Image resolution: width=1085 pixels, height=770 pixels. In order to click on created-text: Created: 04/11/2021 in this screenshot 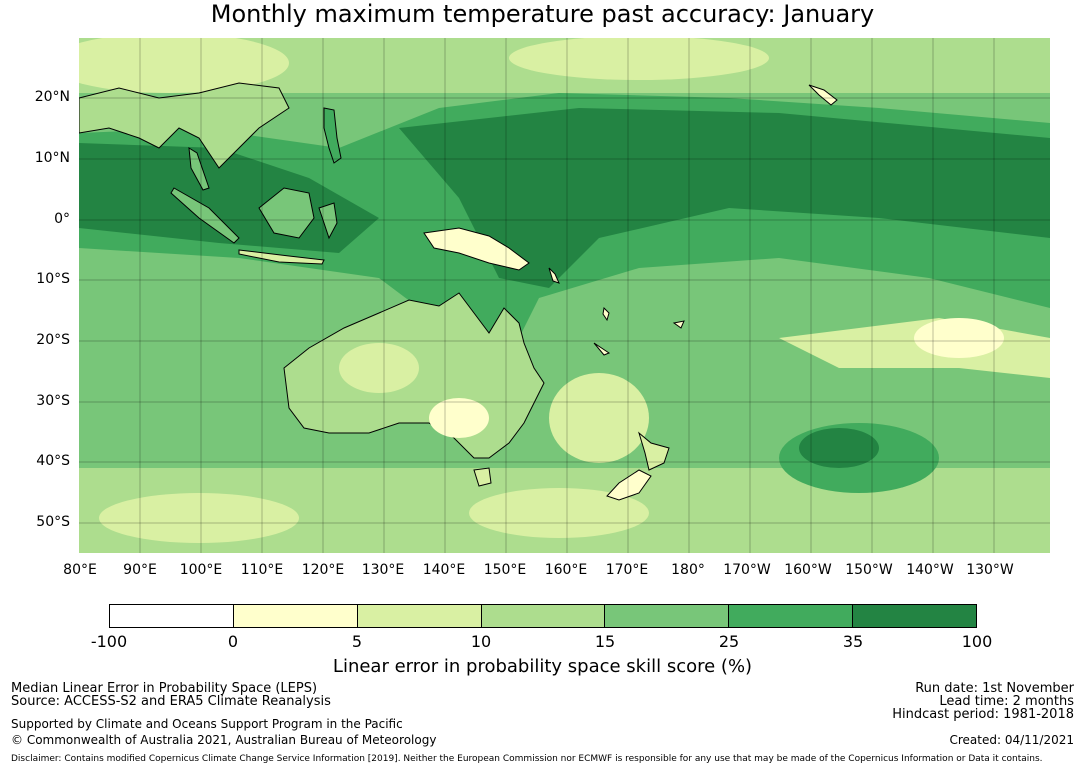, I will do `click(1011, 740)`.